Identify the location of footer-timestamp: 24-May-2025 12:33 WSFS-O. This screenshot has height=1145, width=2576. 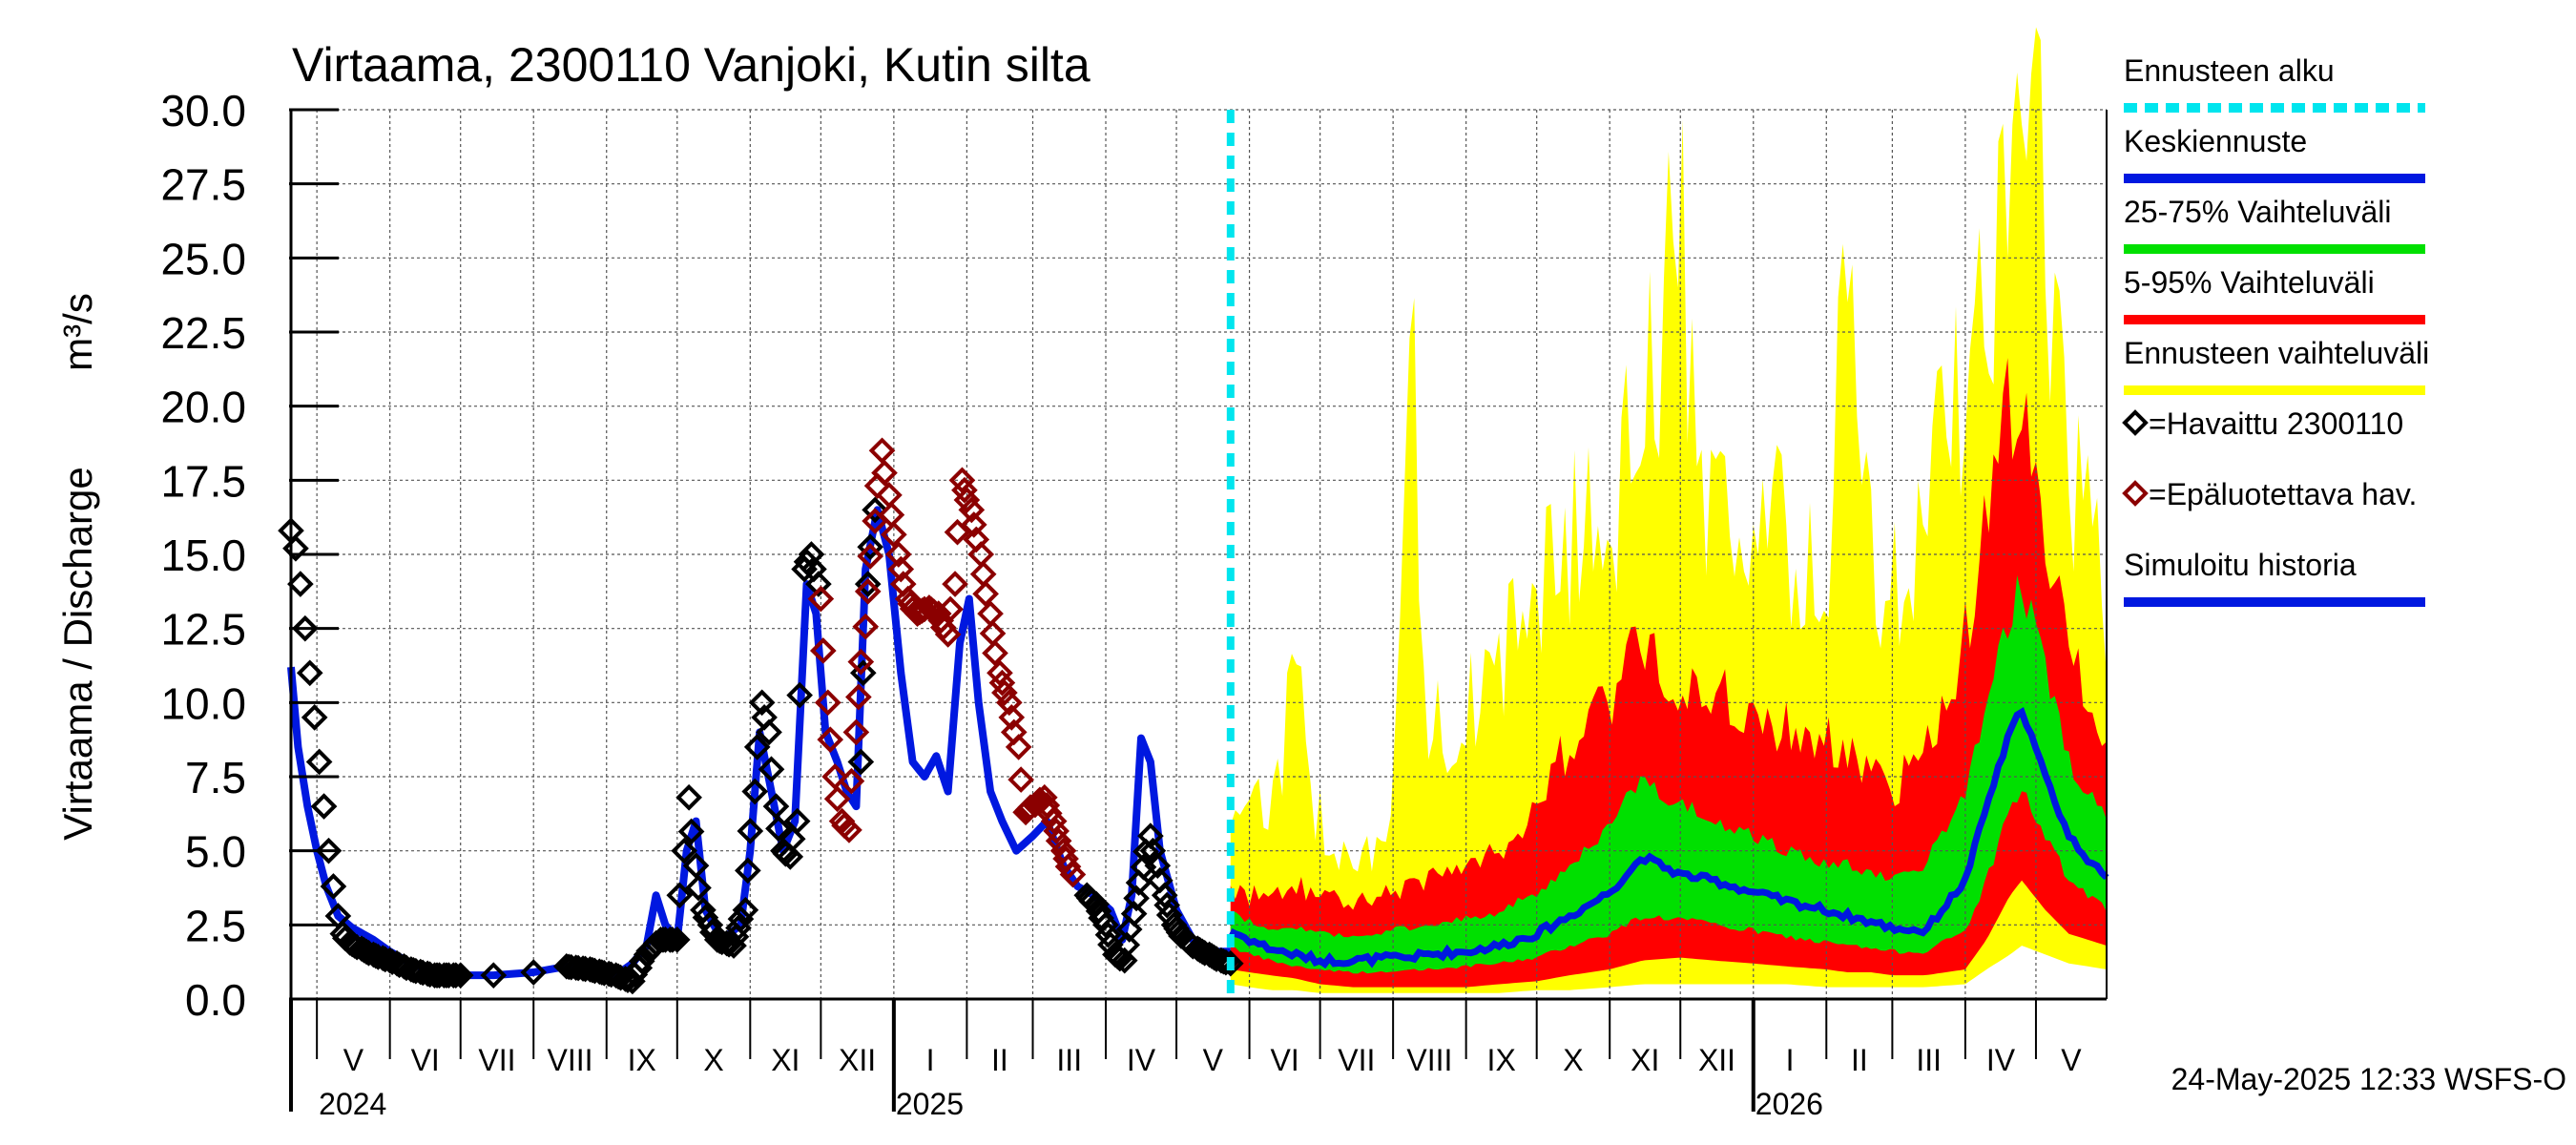
(2368, 1079).